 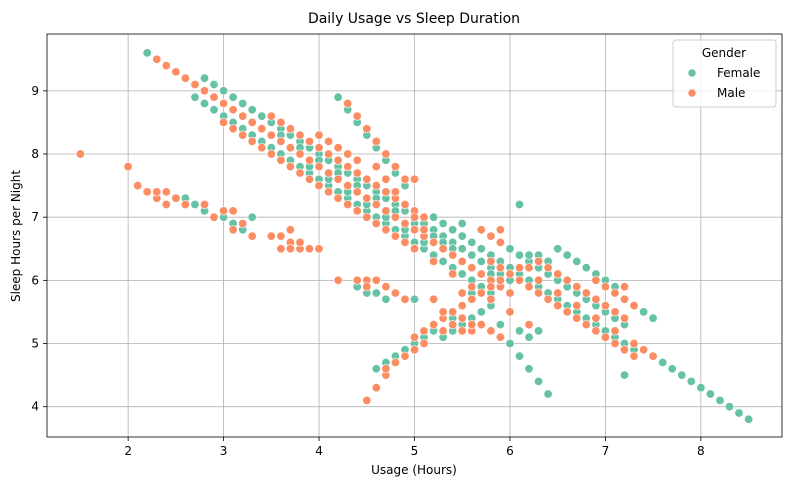 I want to click on x-axis-label: Usage (Hours), so click(x=414, y=470).